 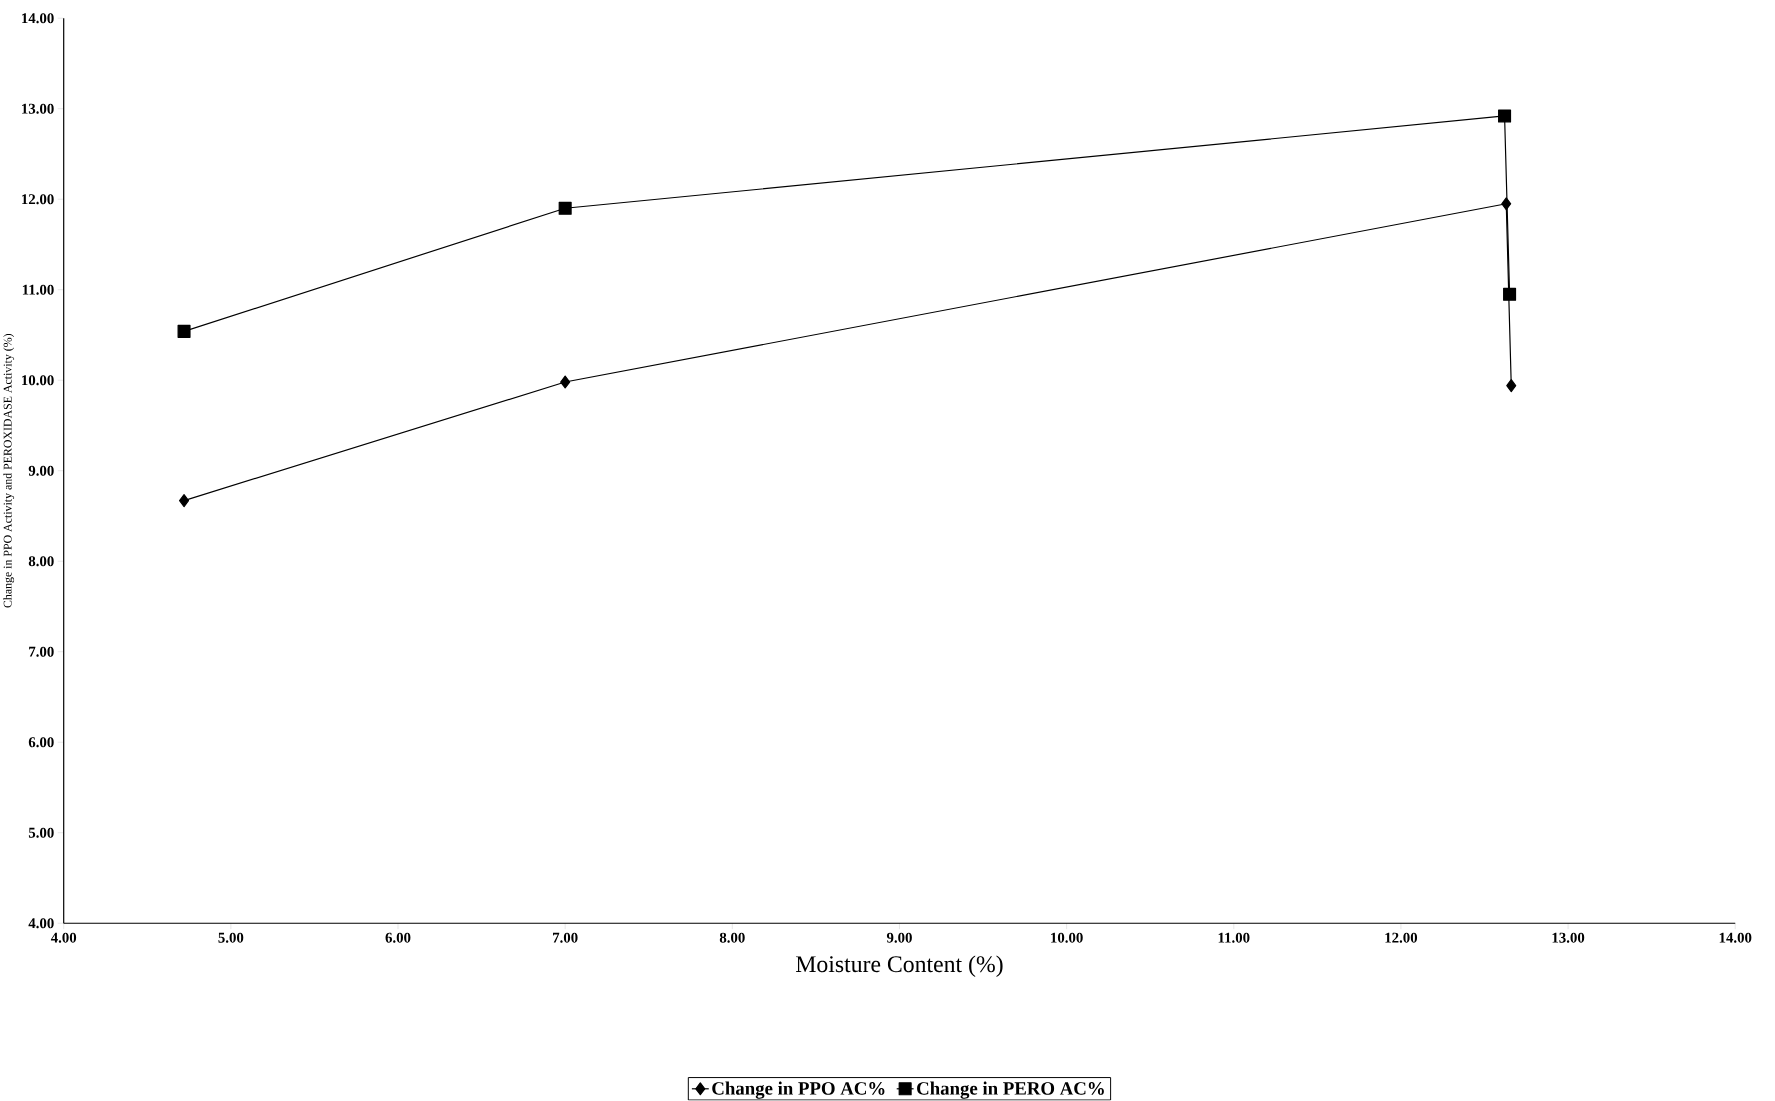 What do you see at coordinates (1735, 937) in the screenshot?
I see `x-tick-label: 14.00` at bounding box center [1735, 937].